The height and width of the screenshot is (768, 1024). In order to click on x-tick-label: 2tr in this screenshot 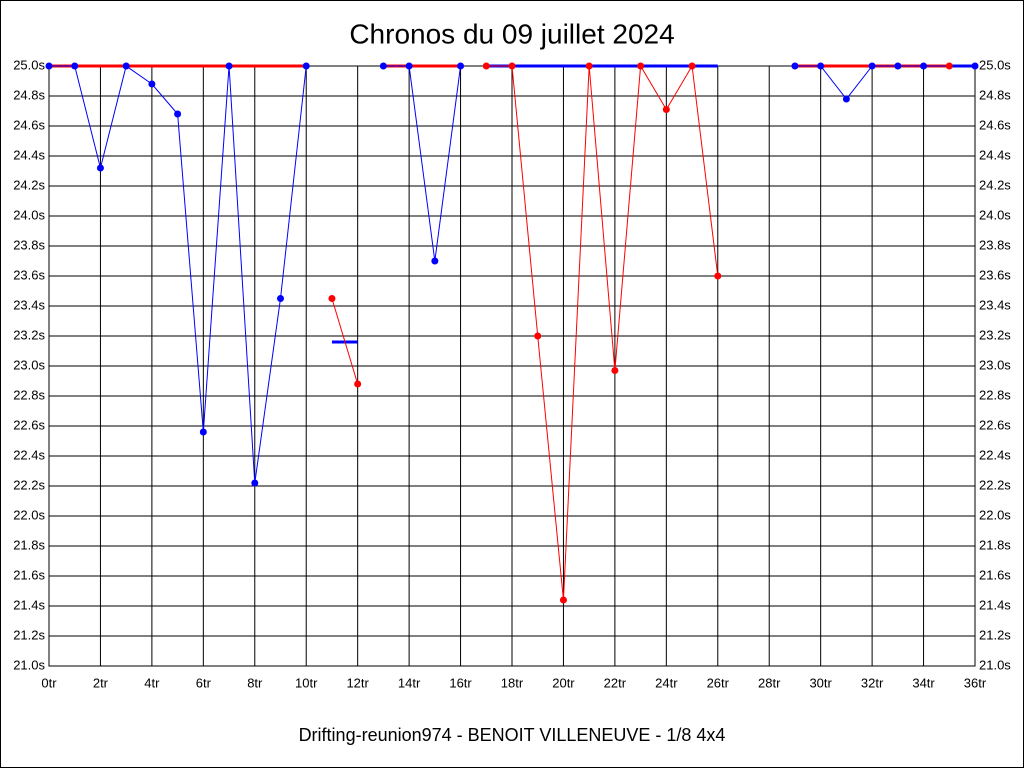, I will do `click(101, 682)`.